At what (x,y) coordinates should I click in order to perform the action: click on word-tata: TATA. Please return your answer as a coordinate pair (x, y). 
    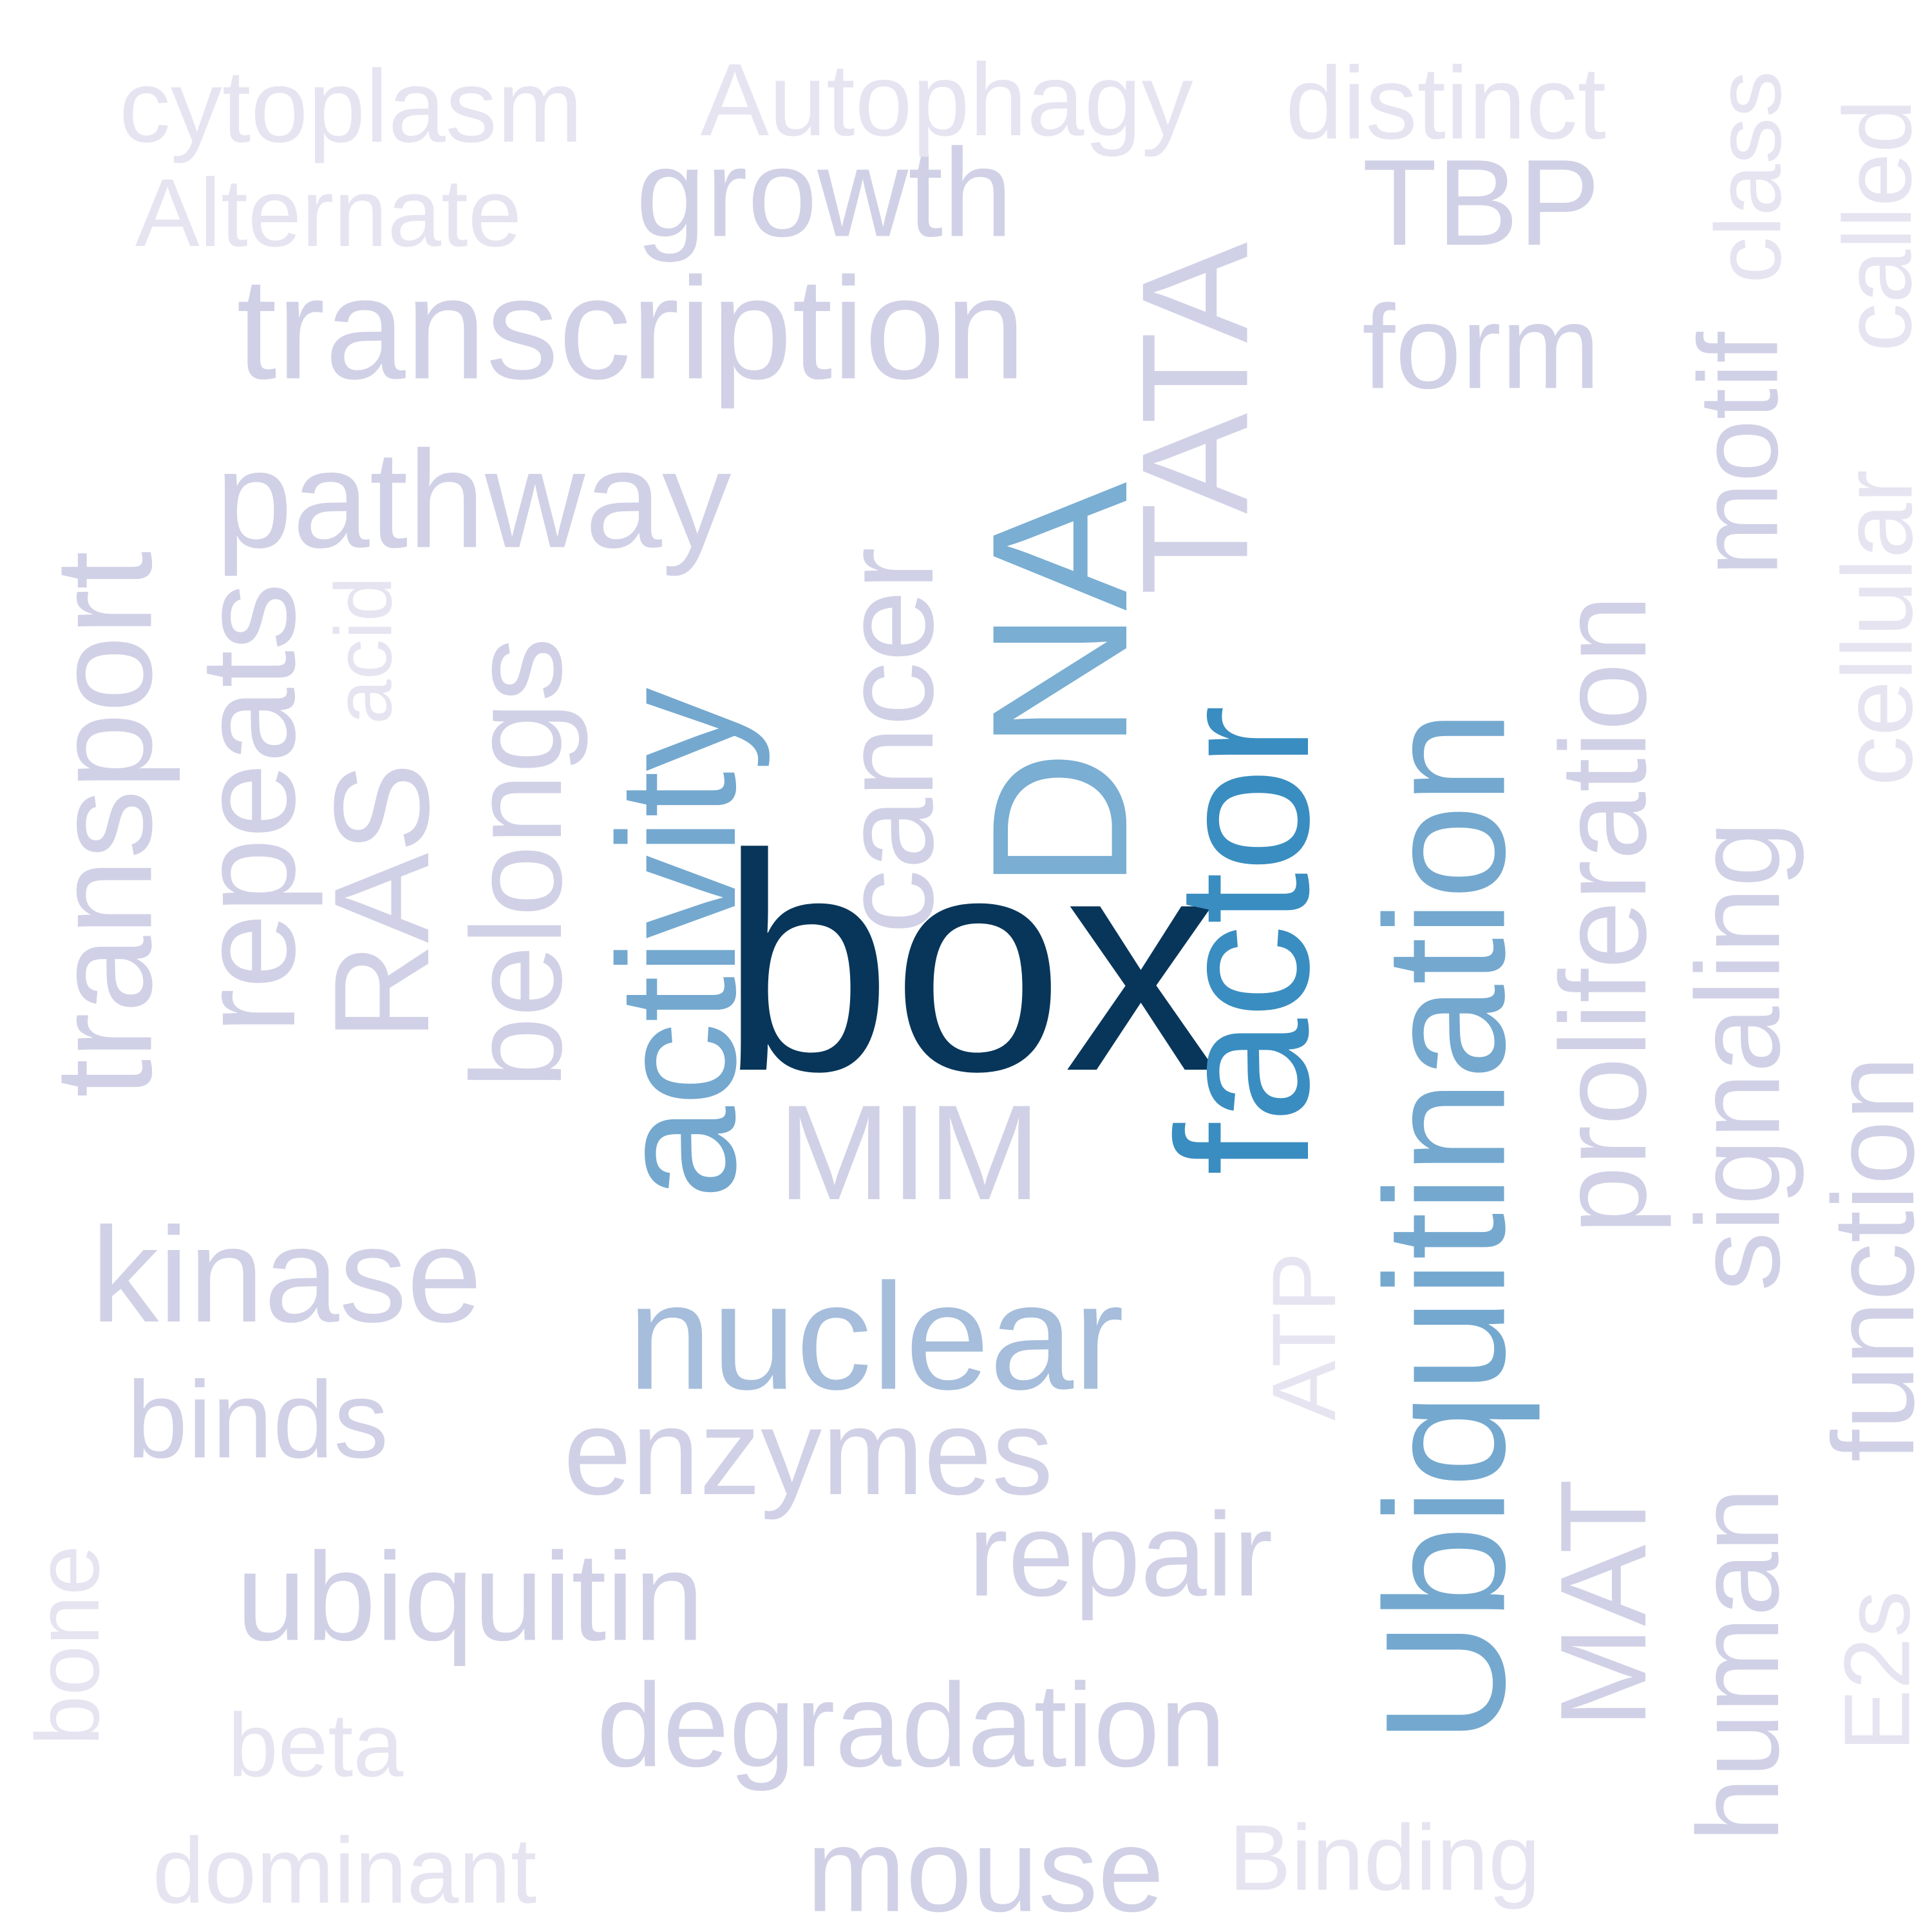
    Looking at the image, I should click on (1195, 419).